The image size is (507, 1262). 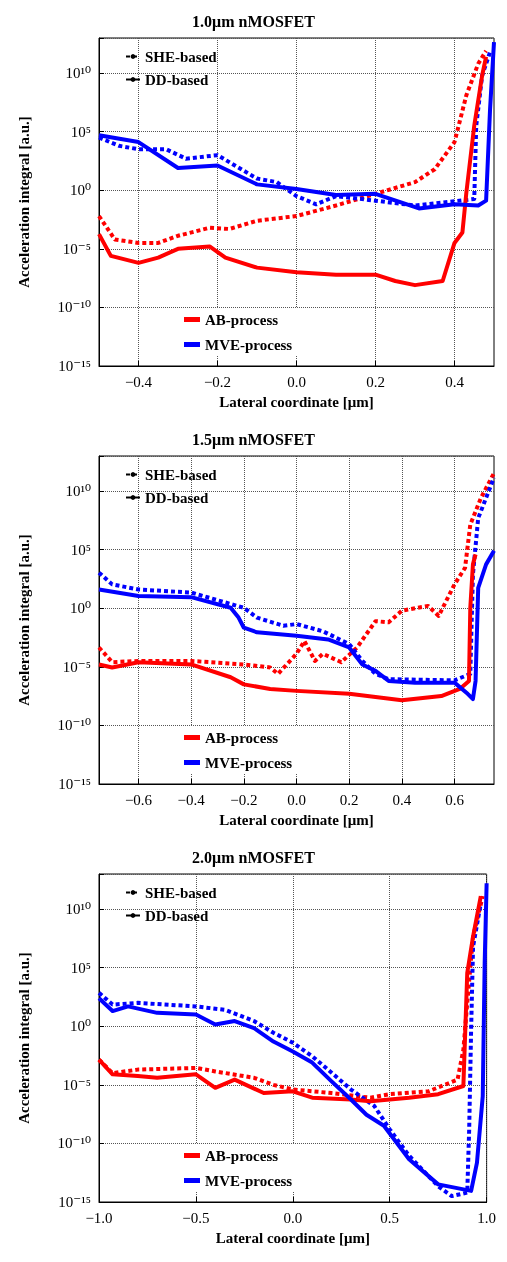 What do you see at coordinates (99, 1217) in the screenshot?
I see `x-tick-label: −1.0` at bounding box center [99, 1217].